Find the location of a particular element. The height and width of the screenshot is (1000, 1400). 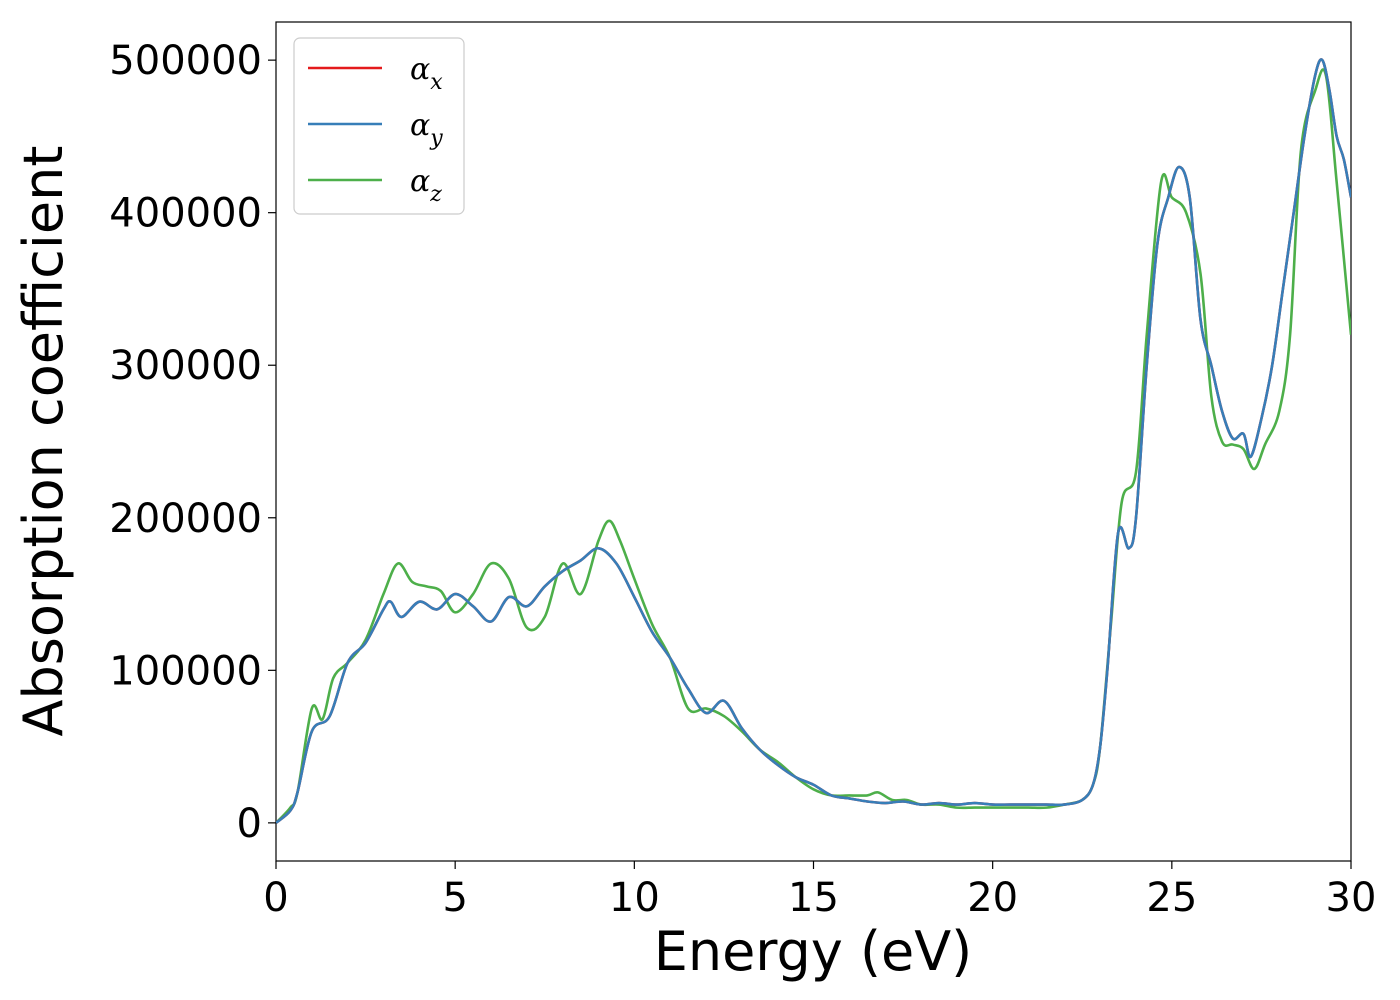

x-tick-label: 5 is located at coordinates (454, 898).